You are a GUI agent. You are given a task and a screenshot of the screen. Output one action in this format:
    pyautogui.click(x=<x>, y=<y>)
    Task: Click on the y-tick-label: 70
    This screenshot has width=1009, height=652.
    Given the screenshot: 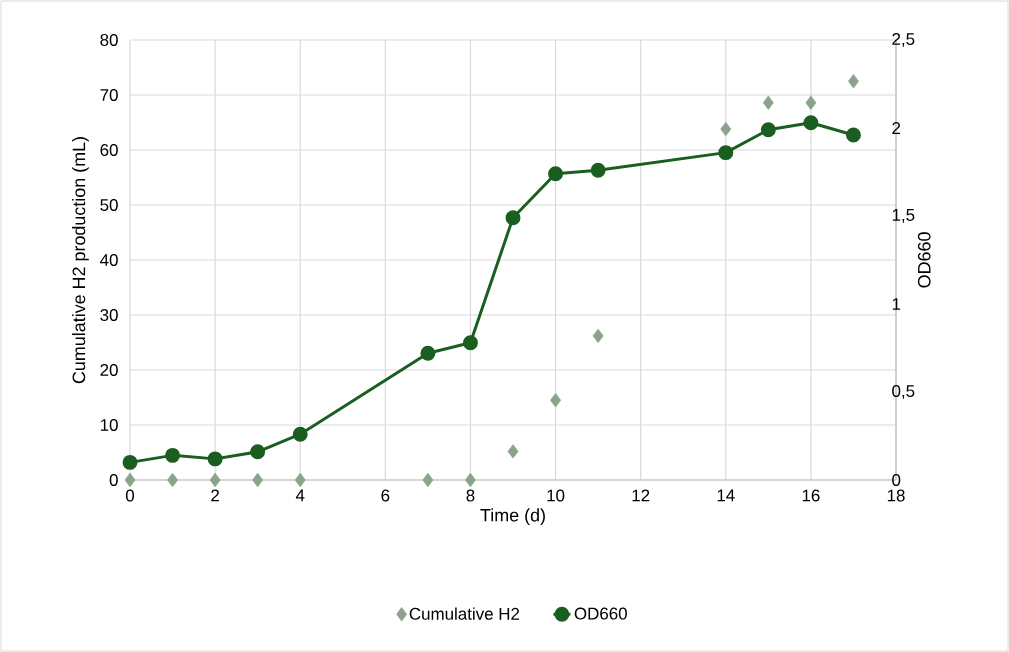 What is the action you would take?
    pyautogui.click(x=109, y=95)
    